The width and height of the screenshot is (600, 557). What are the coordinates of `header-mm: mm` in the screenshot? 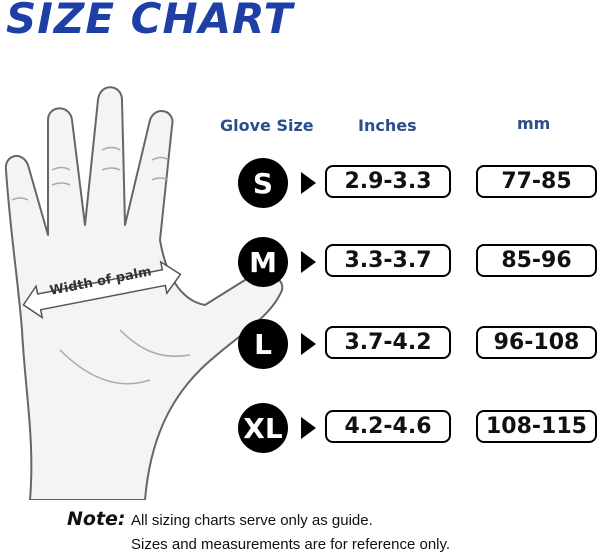 It's located at (534, 123).